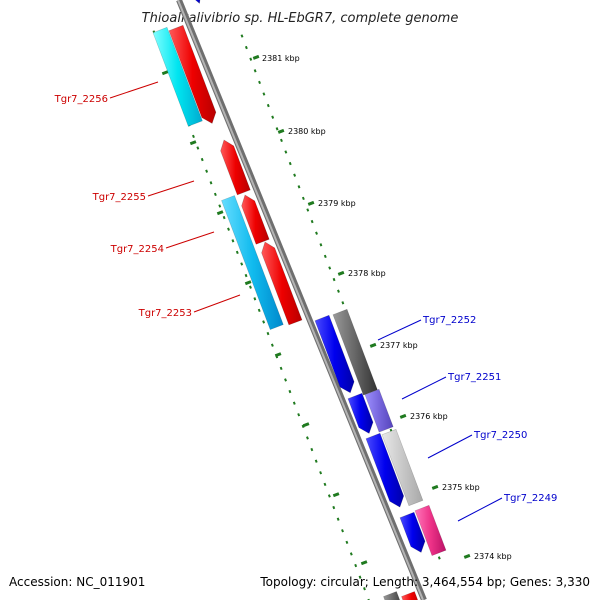 The image size is (600, 600). What do you see at coordinates (461, 487) in the screenshot?
I see `scale-label: 2375 kbp` at bounding box center [461, 487].